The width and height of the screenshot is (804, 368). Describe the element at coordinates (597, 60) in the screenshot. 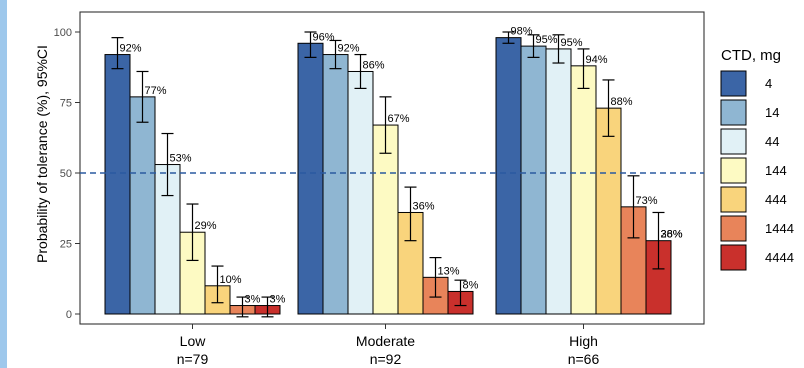

I see `data-label: 94%` at that location.